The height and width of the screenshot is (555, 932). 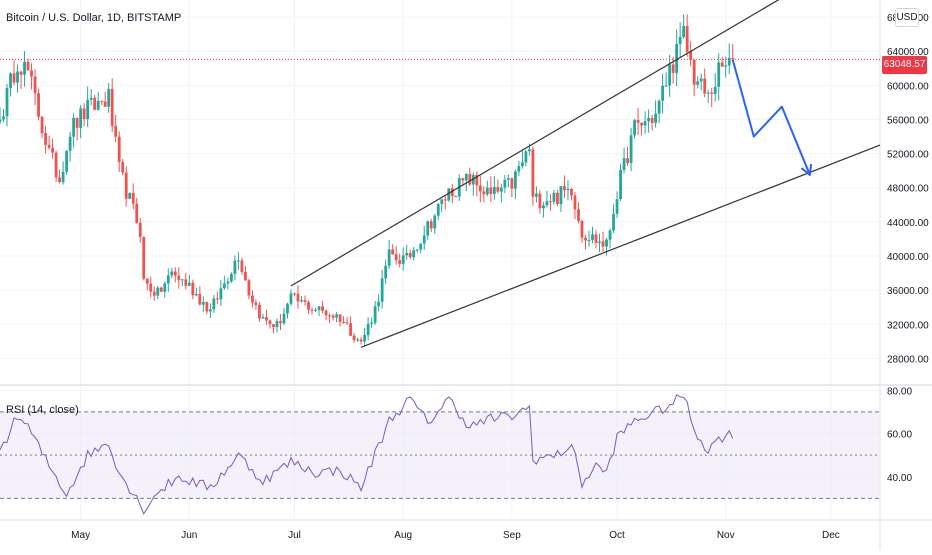 I want to click on chart-title: Bitcoin / U.S. Dollar, 1D, BITSTAMP, so click(x=94, y=18).